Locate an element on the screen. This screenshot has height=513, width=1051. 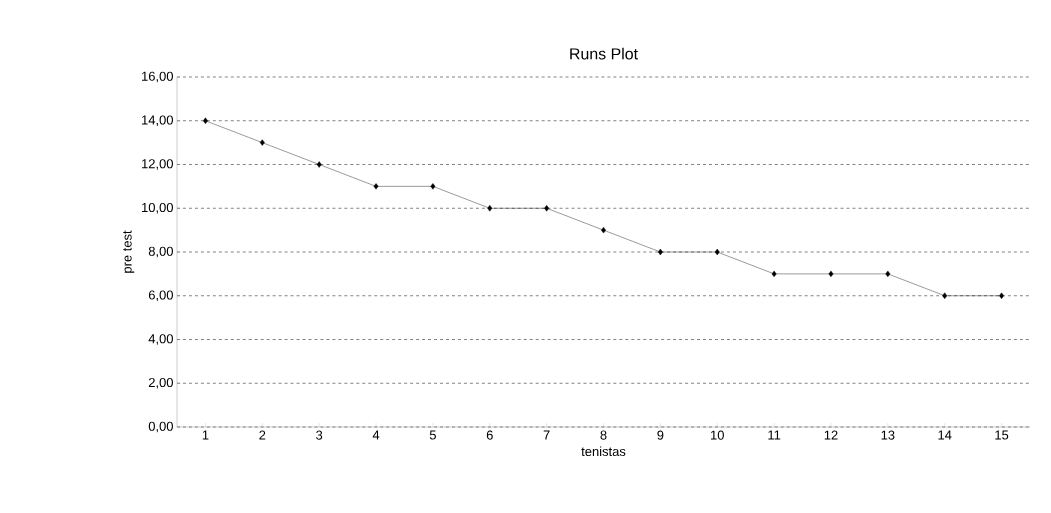
y-tick-label: 10,00 is located at coordinates (157, 208).